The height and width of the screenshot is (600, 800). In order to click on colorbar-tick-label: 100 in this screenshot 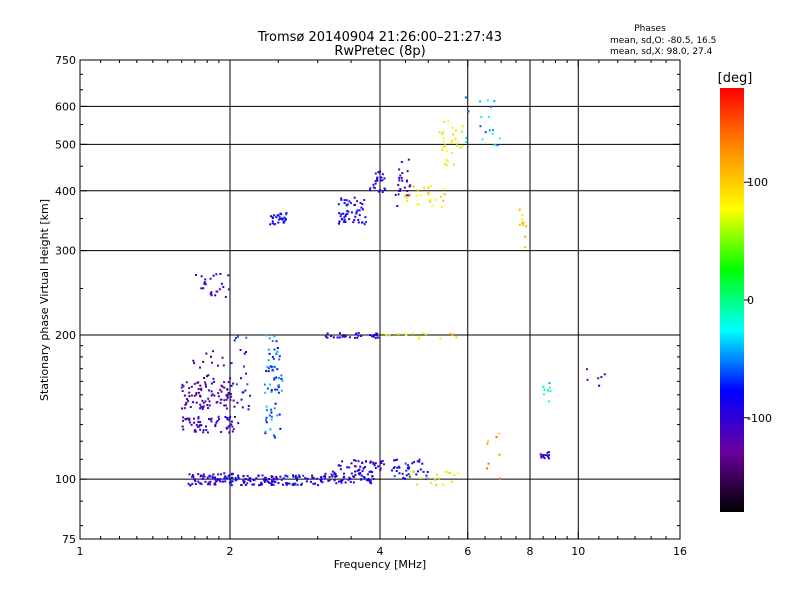, I will do `click(757, 182)`.